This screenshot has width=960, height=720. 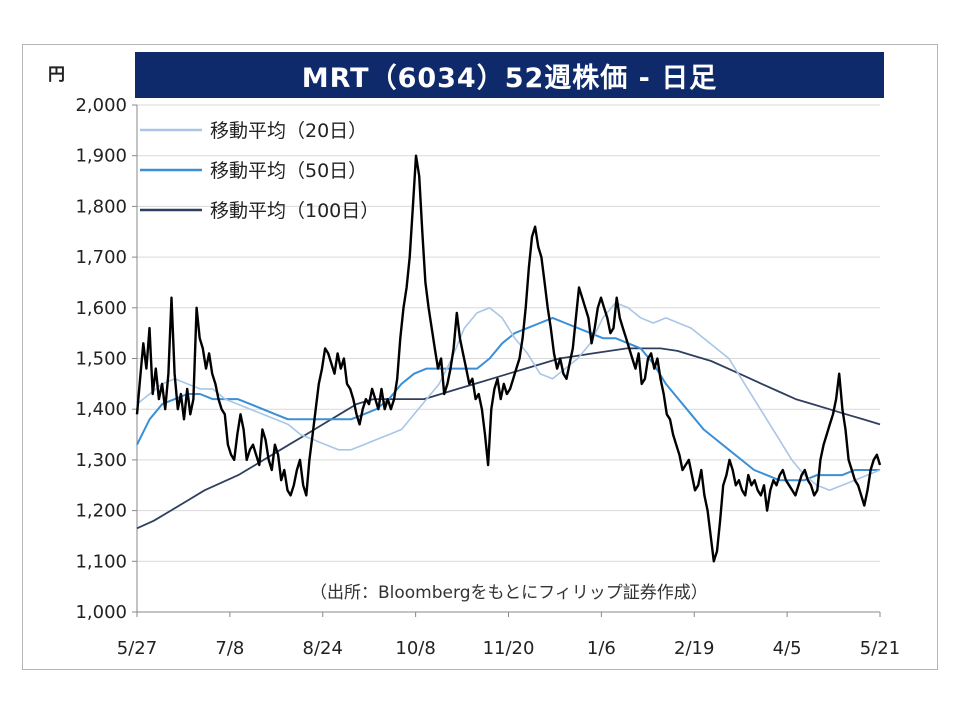 I want to click on x-tick-label: 8/24, so click(x=323, y=648).